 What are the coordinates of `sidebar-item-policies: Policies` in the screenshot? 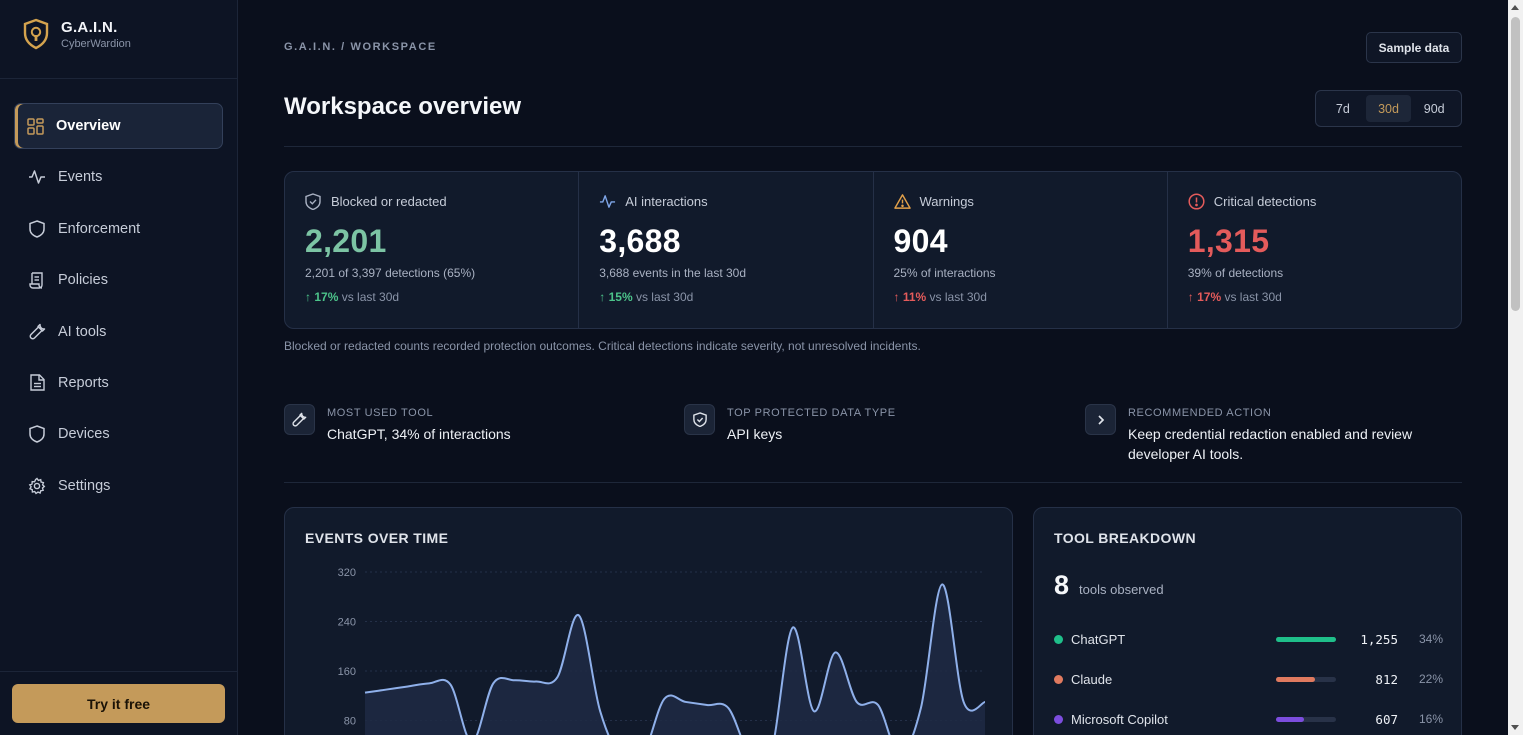 It's located at (118, 280).